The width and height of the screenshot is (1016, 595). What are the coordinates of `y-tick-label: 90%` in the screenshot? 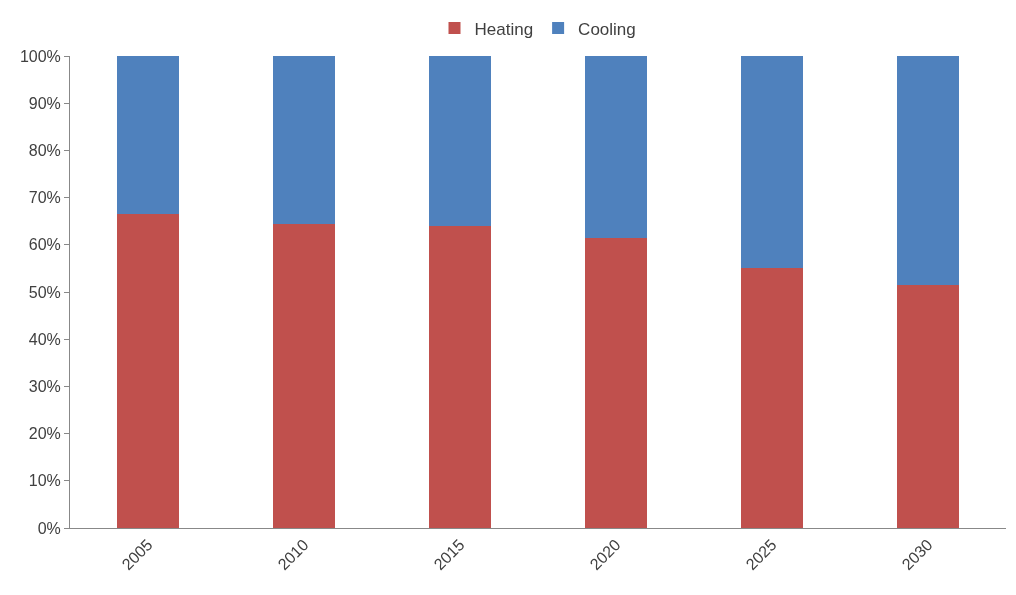 It's located at (44, 103).